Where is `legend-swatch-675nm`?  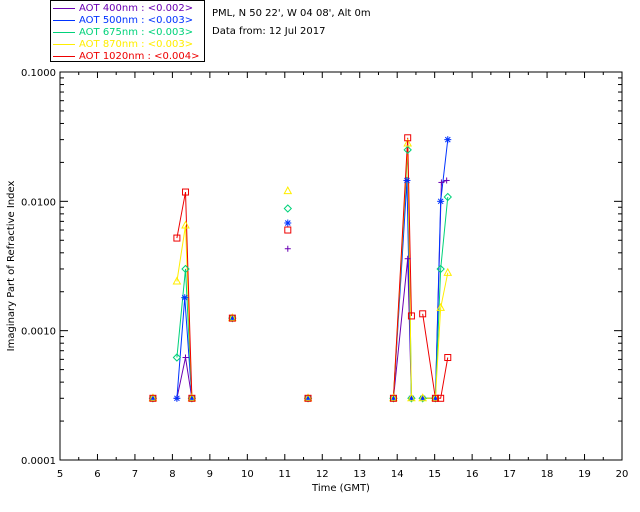
legend-swatch-675nm is located at coordinates (64, 32).